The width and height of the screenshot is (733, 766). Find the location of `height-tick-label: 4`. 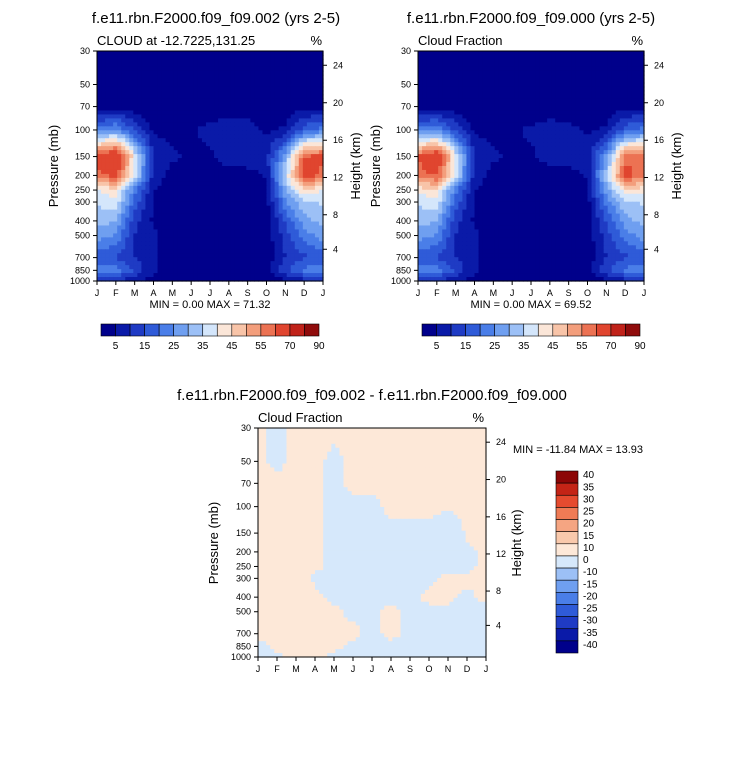

height-tick-label: 4 is located at coordinates (335, 249).